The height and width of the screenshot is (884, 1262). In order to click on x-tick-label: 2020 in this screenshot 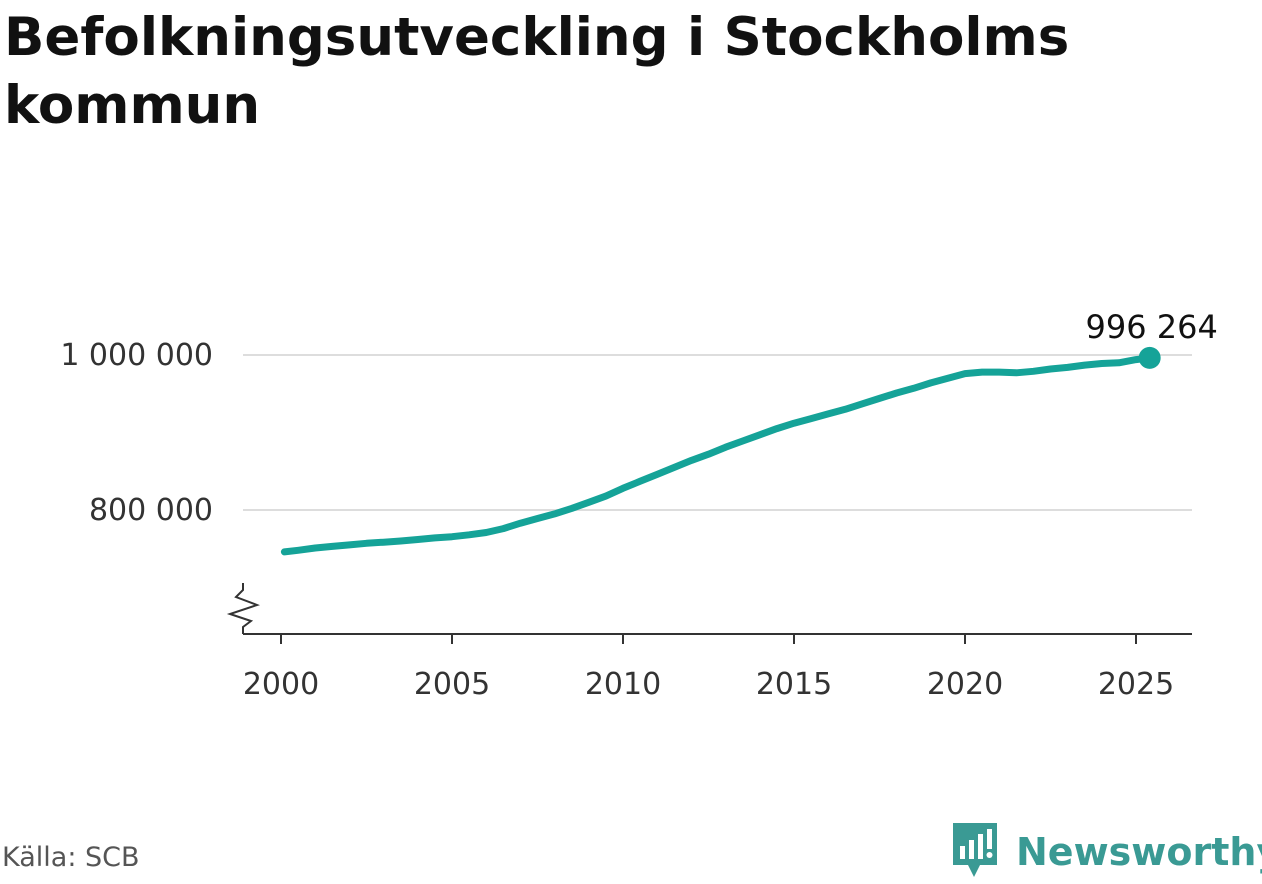, I will do `click(965, 684)`.